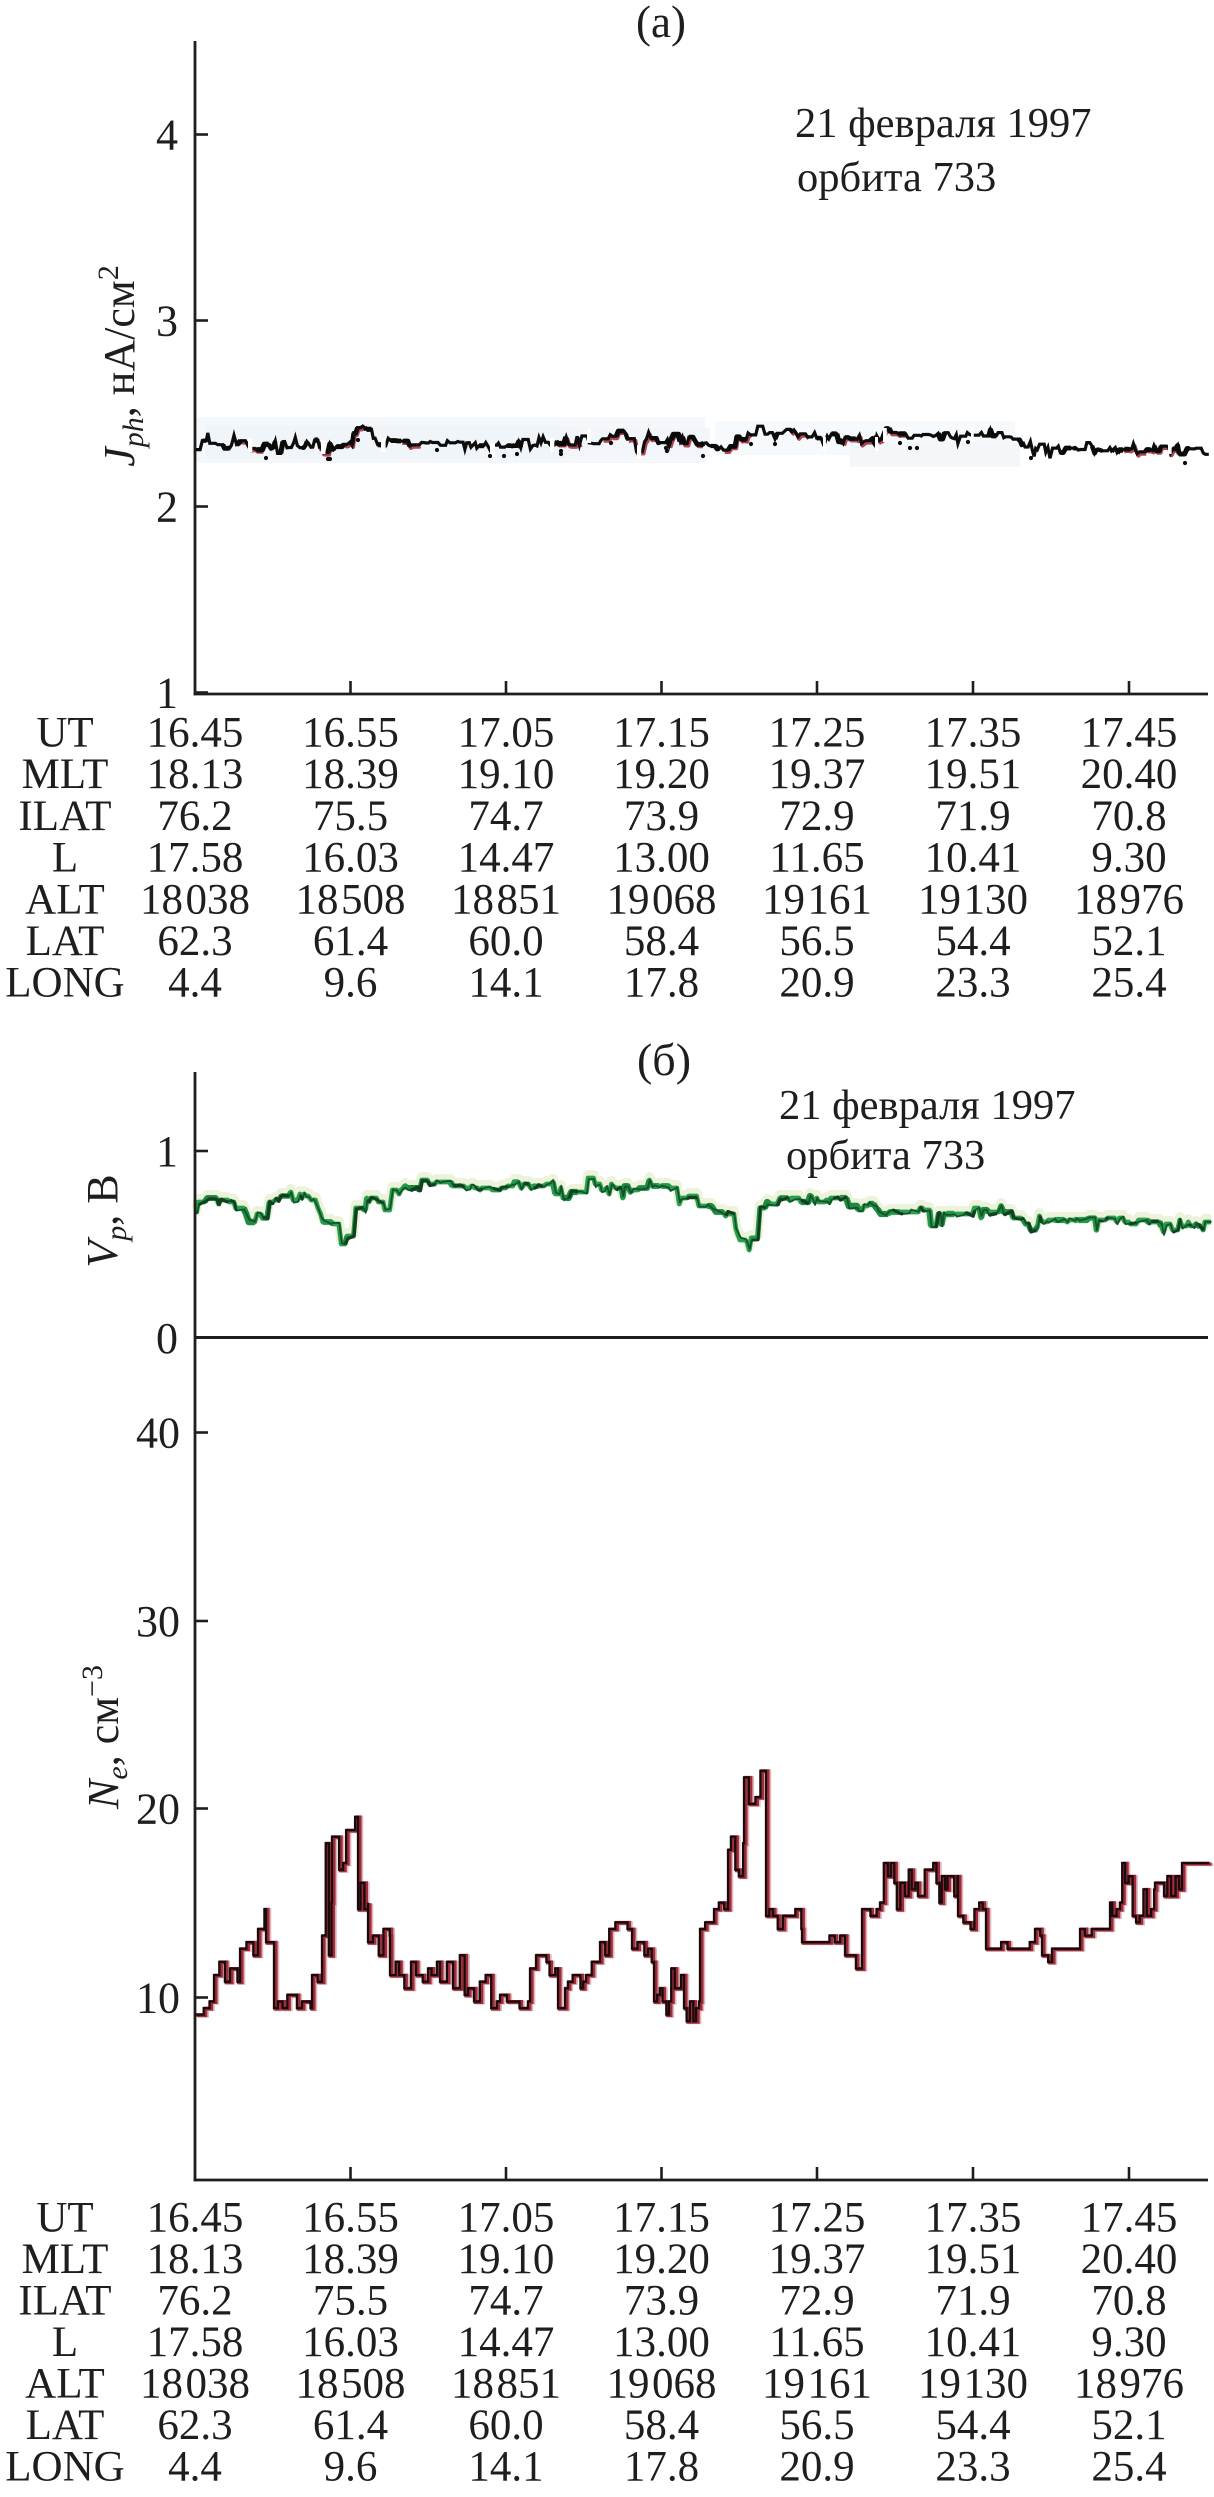 The height and width of the screenshot is (2497, 1214). Describe the element at coordinates (1128, 983) in the screenshot. I see `svg-text: 25.4` at that location.